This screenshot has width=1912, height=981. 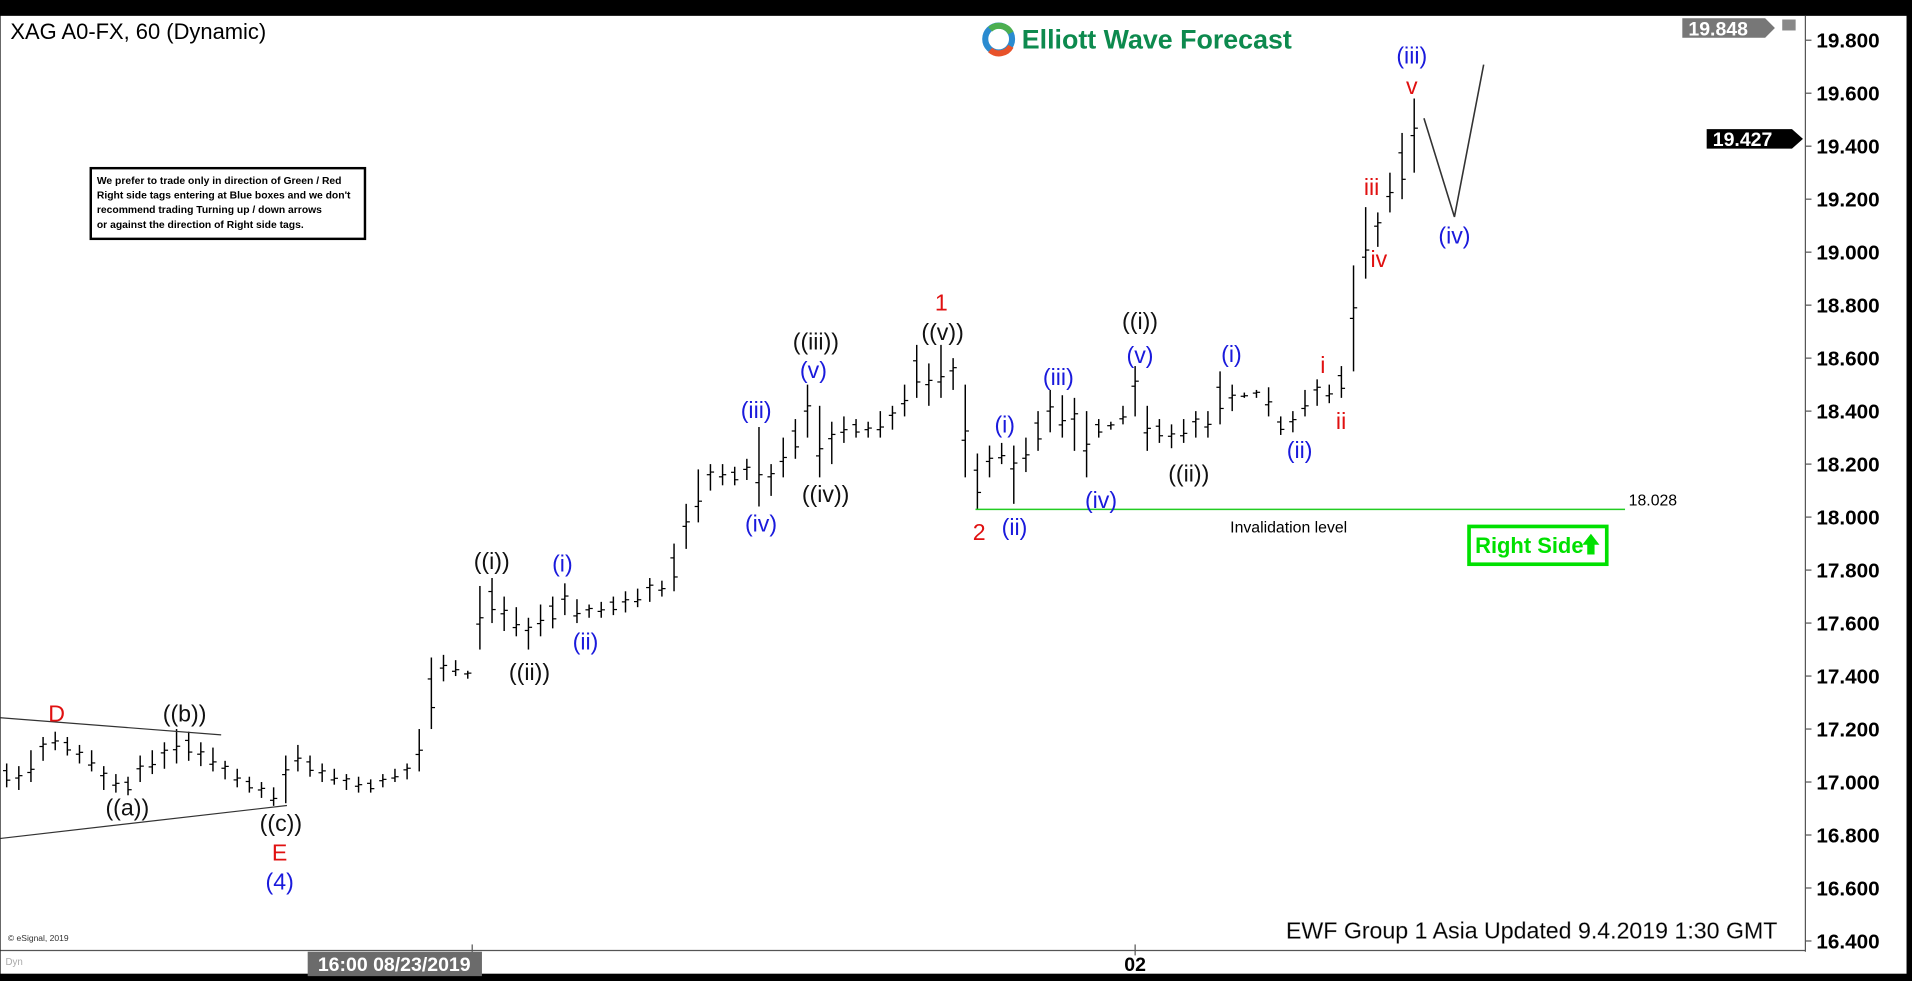 What do you see at coordinates (144, 822) in the screenshot?
I see `triangle-lower-line` at bounding box center [144, 822].